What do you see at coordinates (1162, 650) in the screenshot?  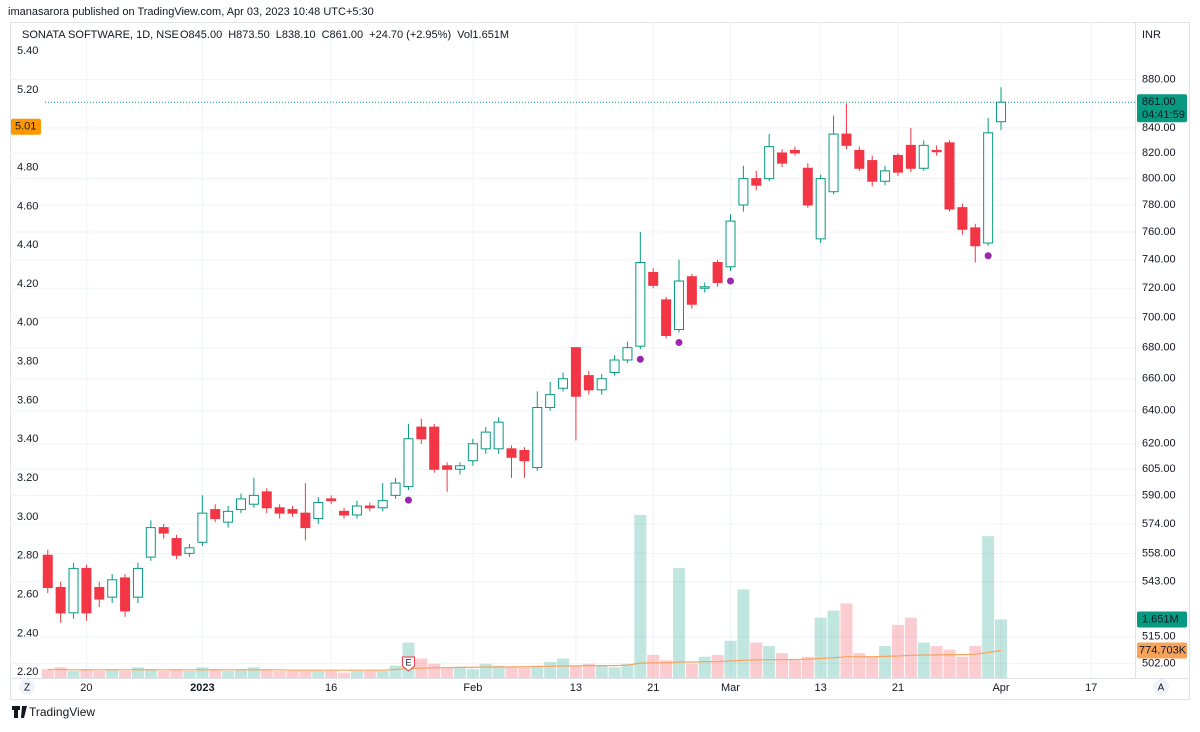 I see `volume-ma-label-box` at bounding box center [1162, 650].